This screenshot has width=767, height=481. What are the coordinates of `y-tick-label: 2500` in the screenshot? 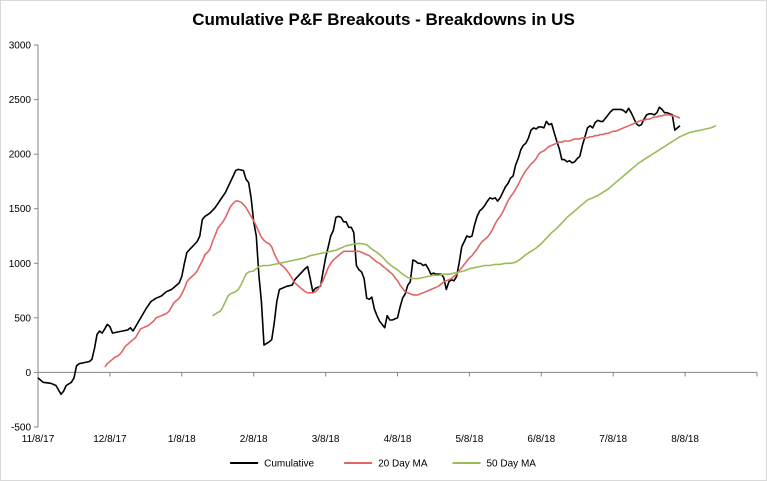 It's located at (20, 100).